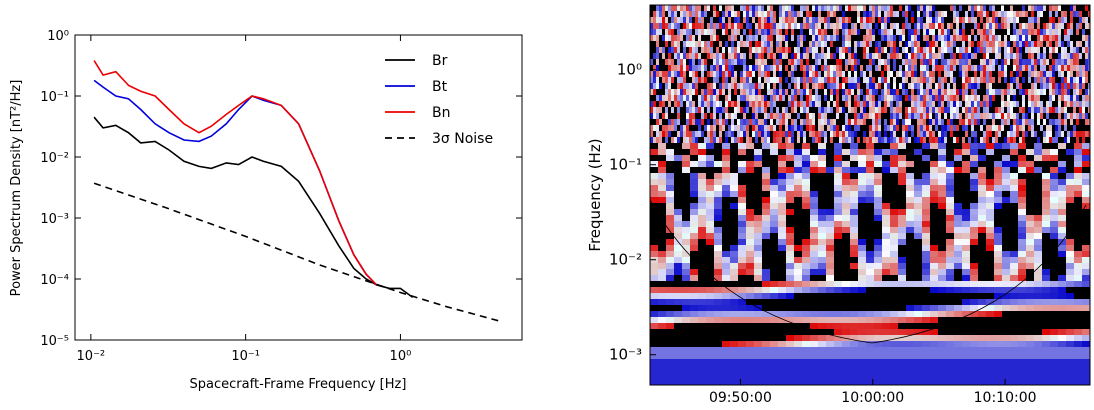 This screenshot has height=410, width=1094. Describe the element at coordinates (298, 384) in the screenshot. I see `x-axis-label: Spacecraft-Frame Frequency [Hz]` at that location.